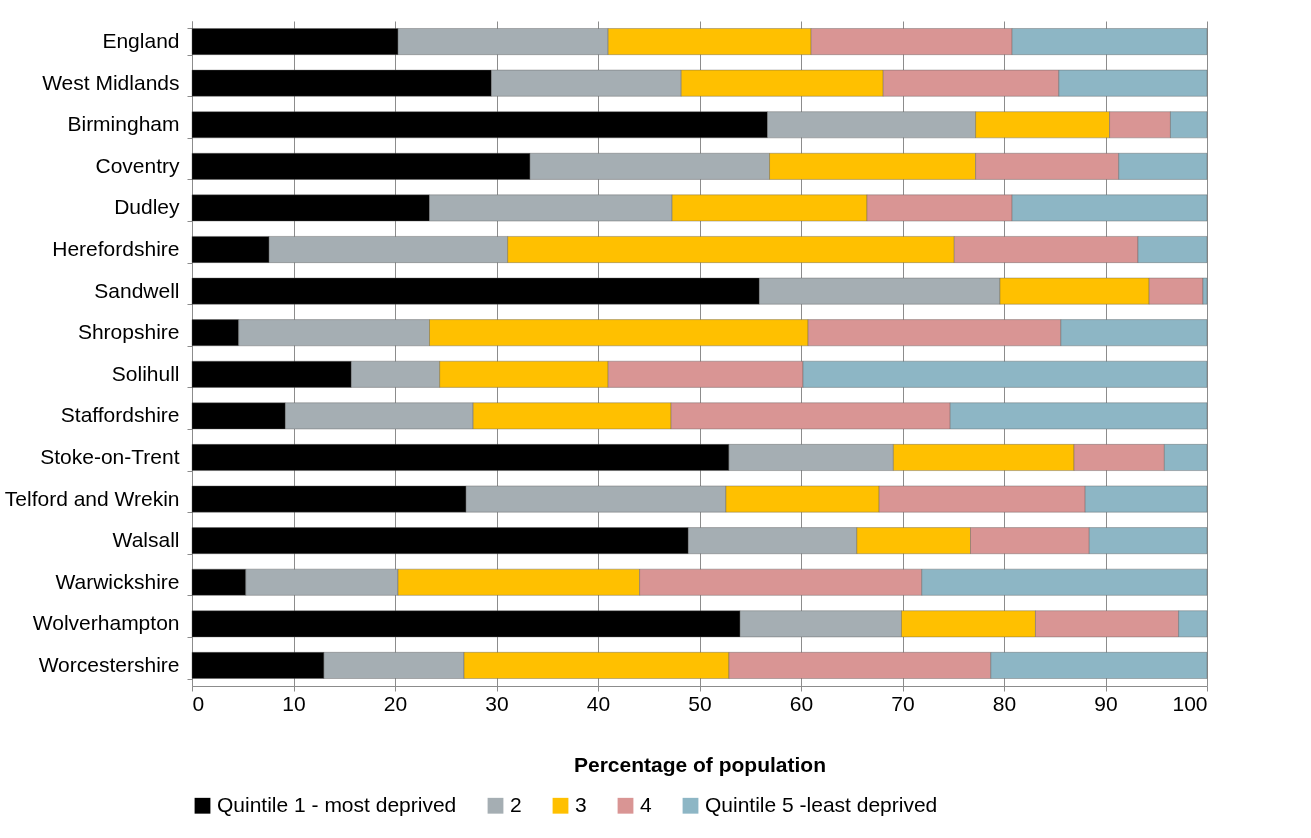 The height and width of the screenshot is (838, 1311). Describe the element at coordinates (110, 456) in the screenshot. I see `y-tick-label: Stoke-on-Trent` at that location.